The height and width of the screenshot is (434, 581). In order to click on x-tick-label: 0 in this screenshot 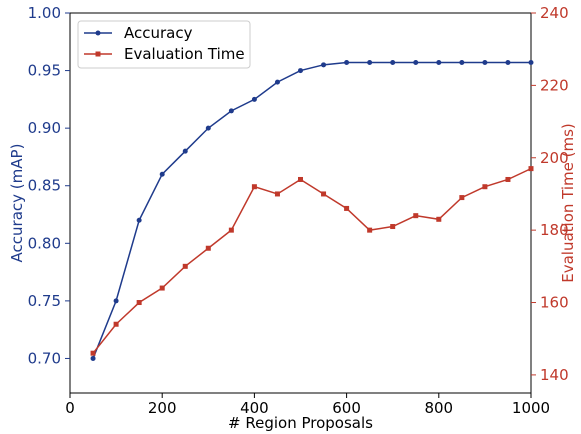, I will do `click(70, 408)`.